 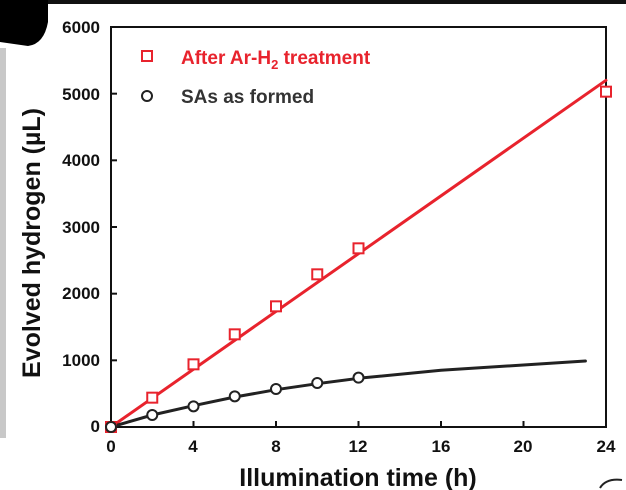 What do you see at coordinates (81, 94) in the screenshot?
I see `y-tick-label: 5000` at bounding box center [81, 94].